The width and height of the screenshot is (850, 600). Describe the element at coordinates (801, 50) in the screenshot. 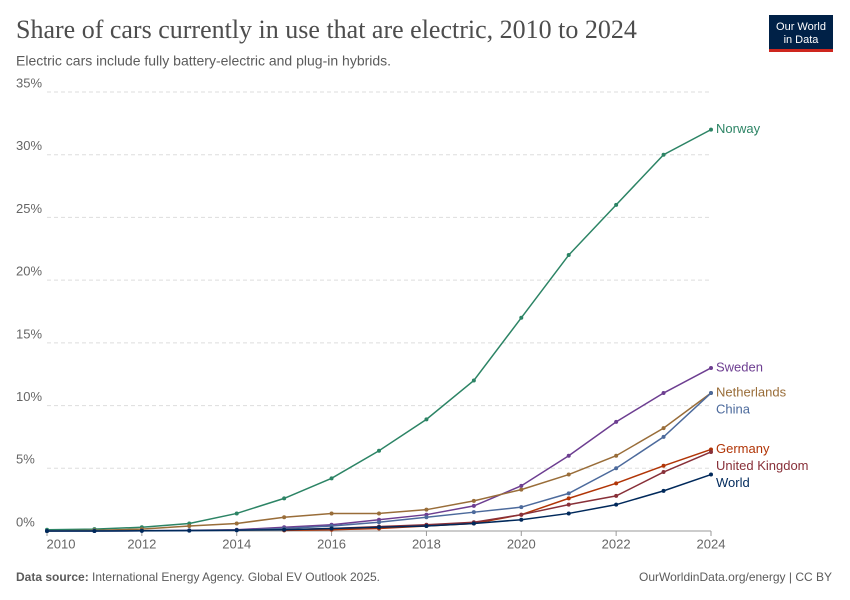

I see `logo-bar` at that location.